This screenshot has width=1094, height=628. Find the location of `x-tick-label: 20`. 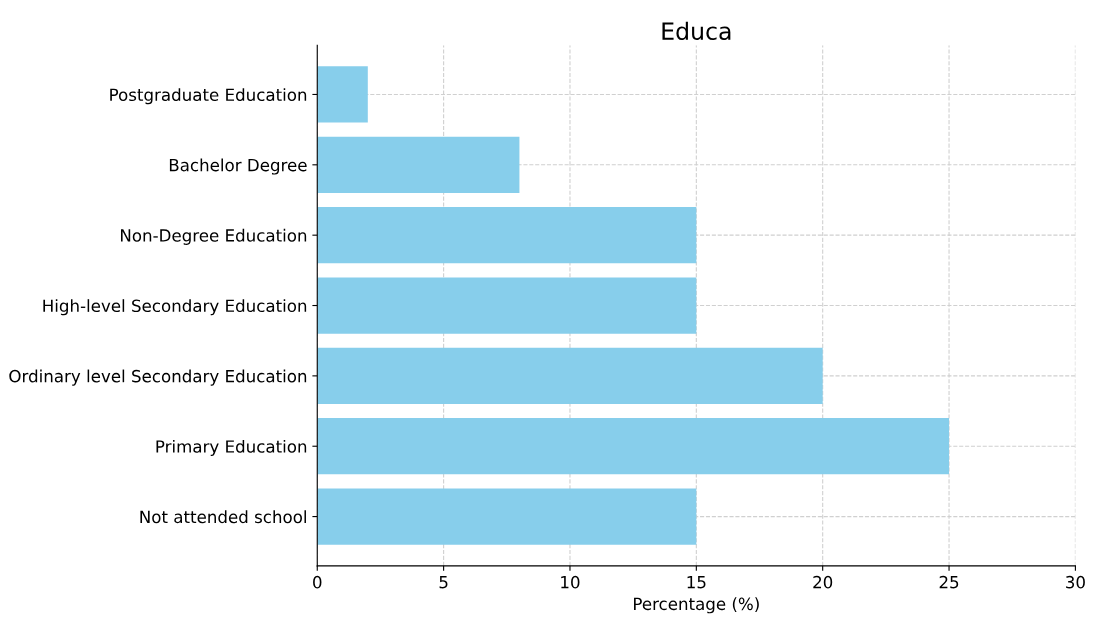

x-tick-label: 20 is located at coordinates (823, 582).